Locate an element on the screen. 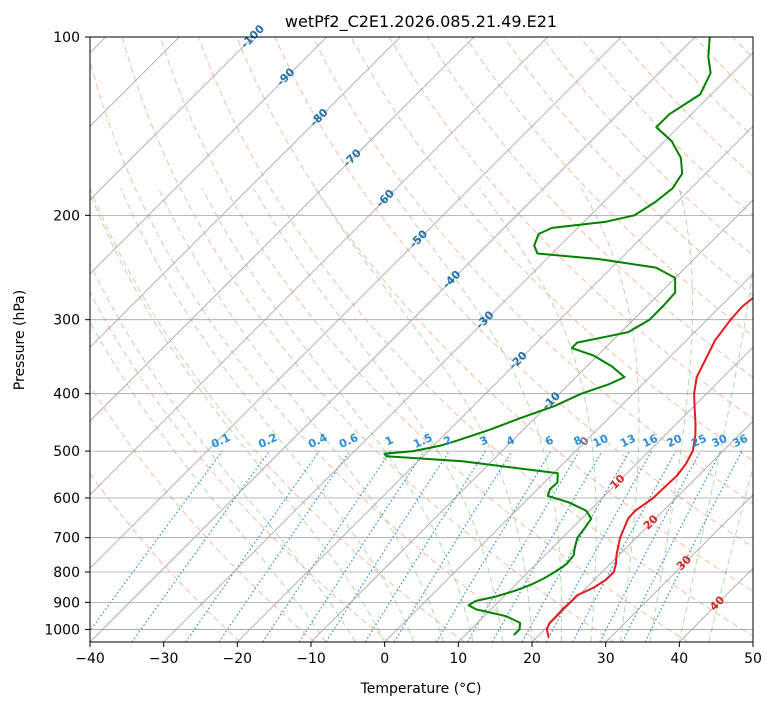  y-tick-label: 800 is located at coordinates (66, 573).